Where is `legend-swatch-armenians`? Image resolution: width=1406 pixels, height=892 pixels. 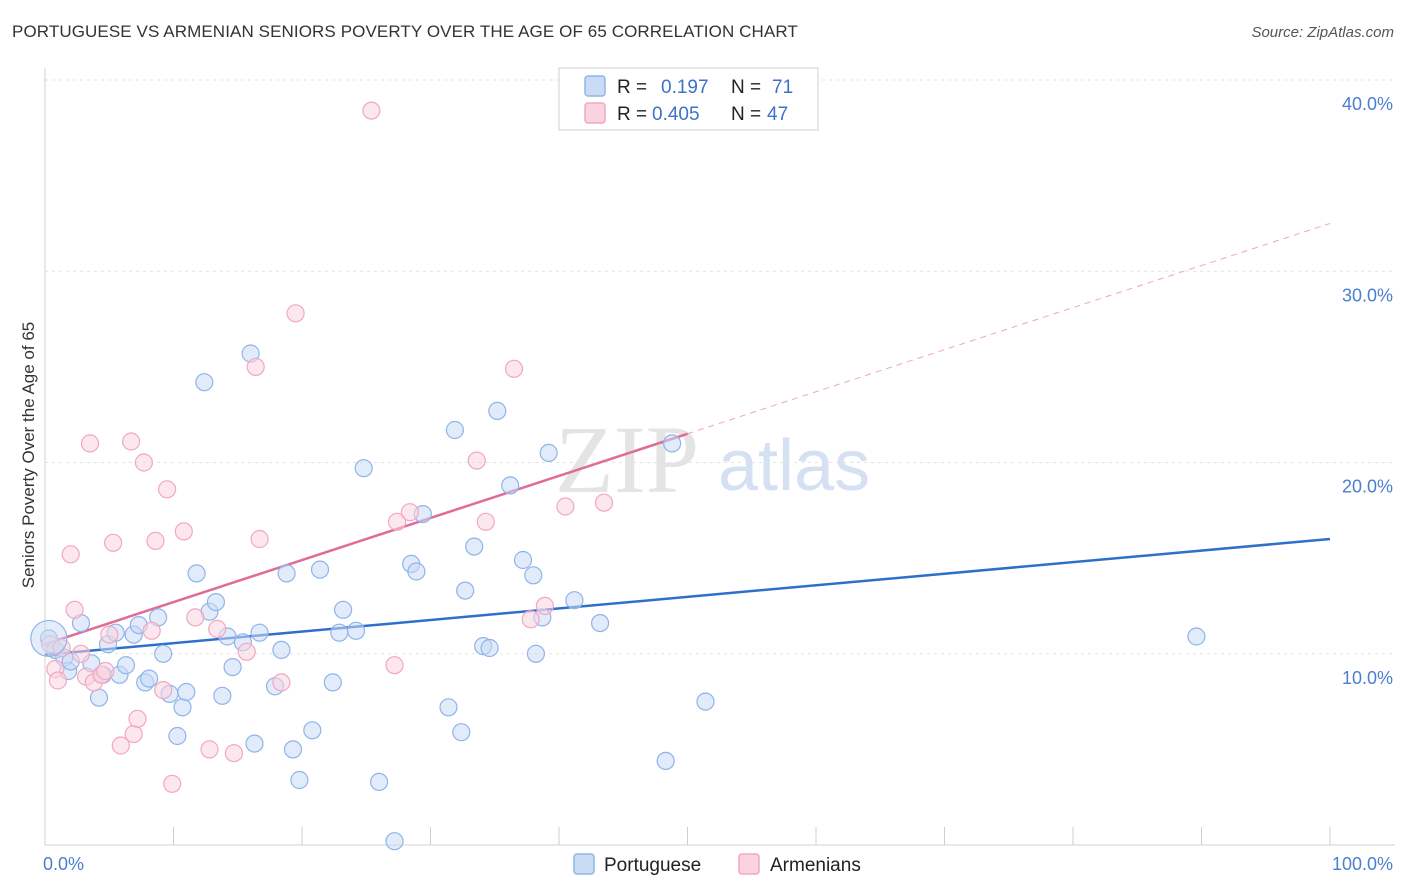
legend-swatch-armenians is located at coordinates (595, 113).